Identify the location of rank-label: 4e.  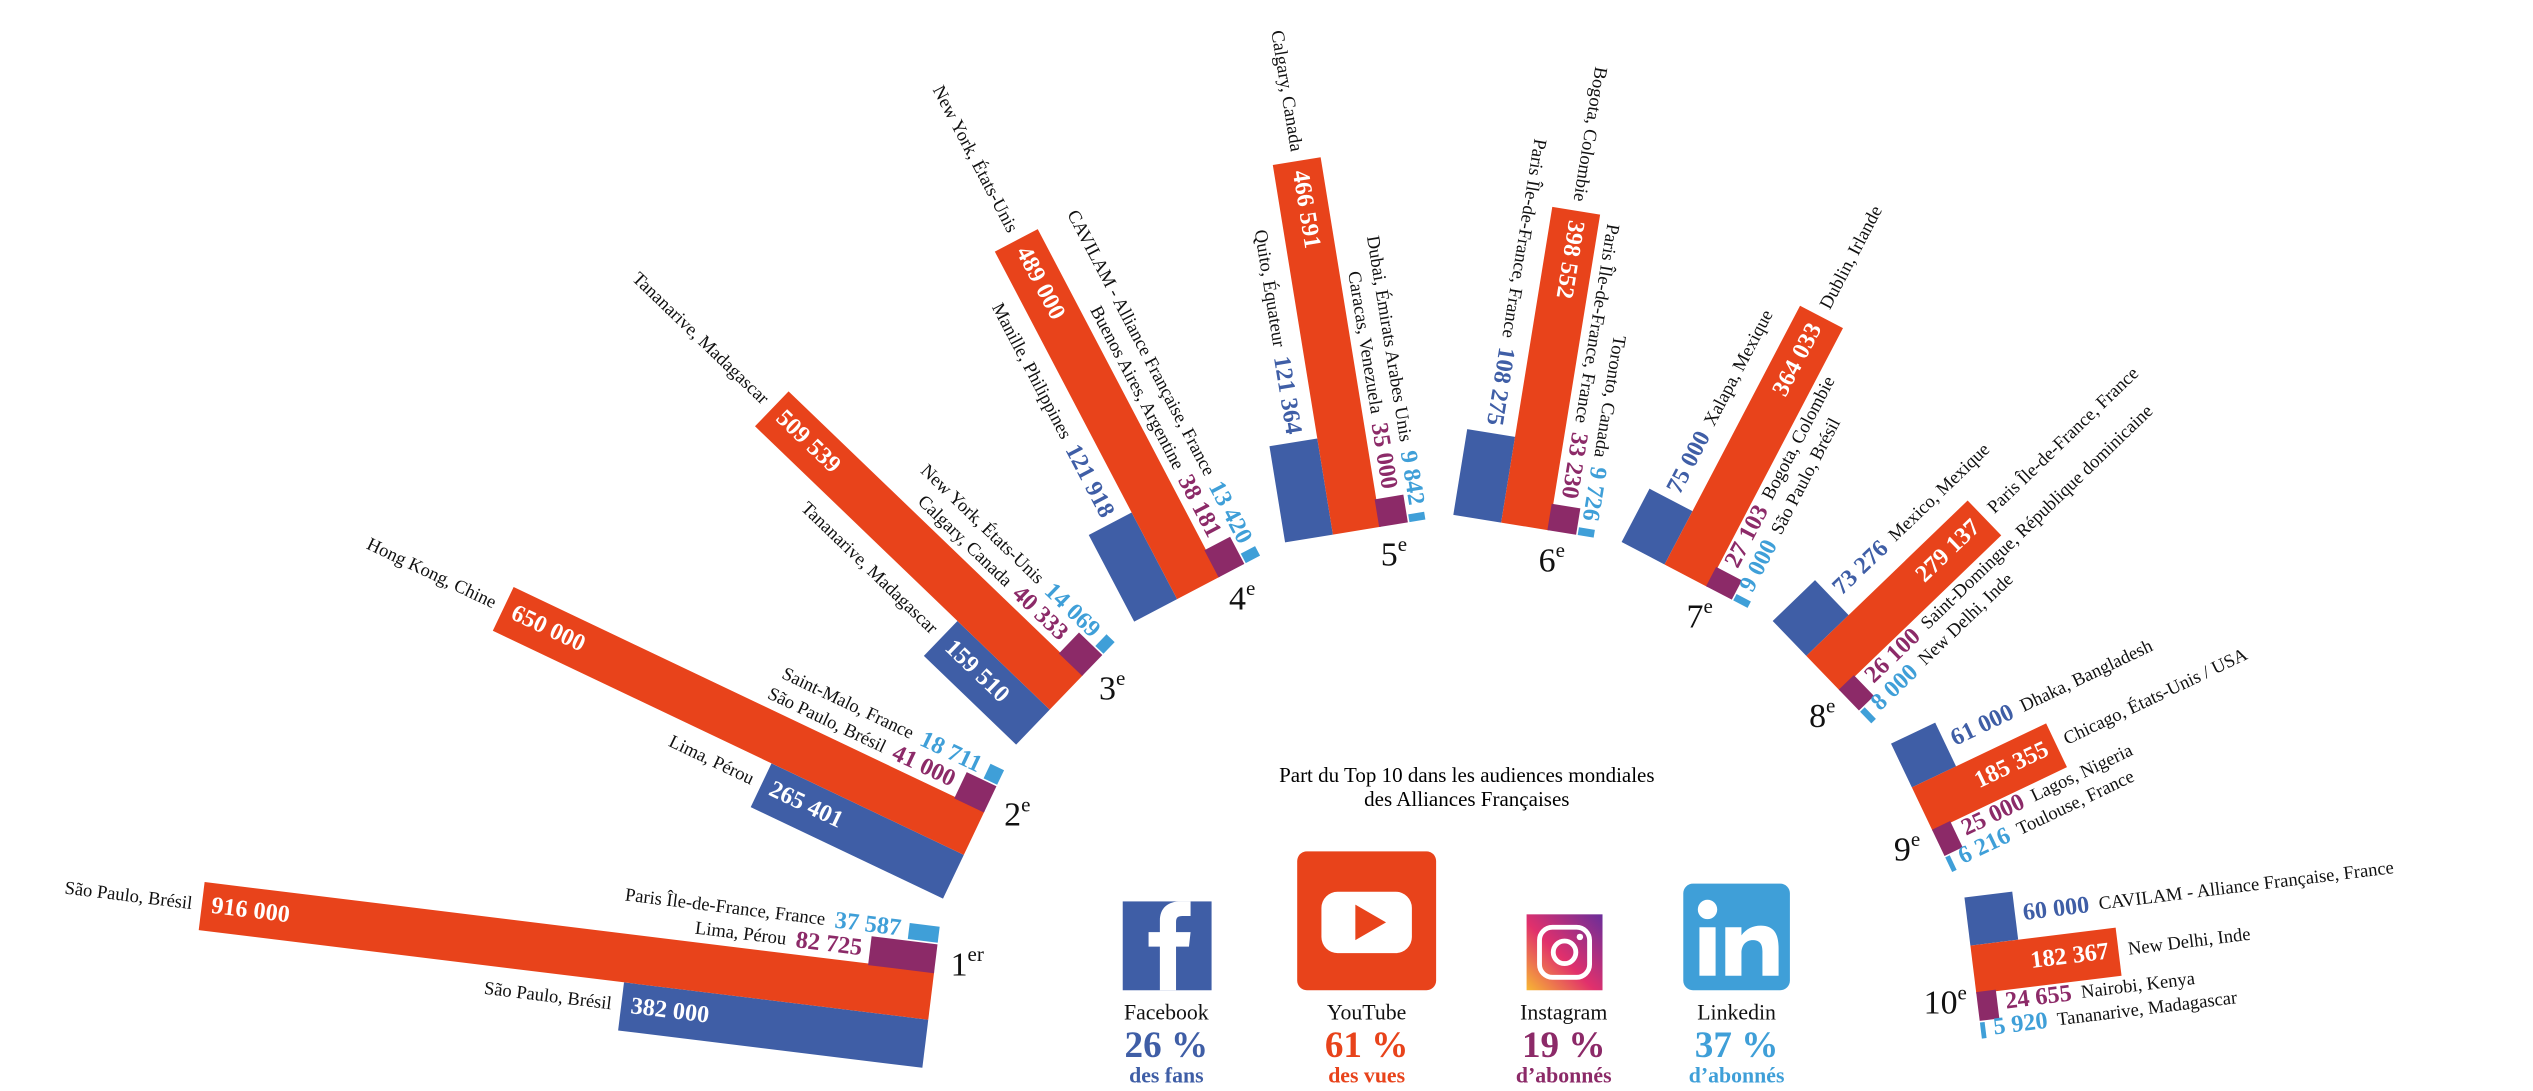
(1242, 596).